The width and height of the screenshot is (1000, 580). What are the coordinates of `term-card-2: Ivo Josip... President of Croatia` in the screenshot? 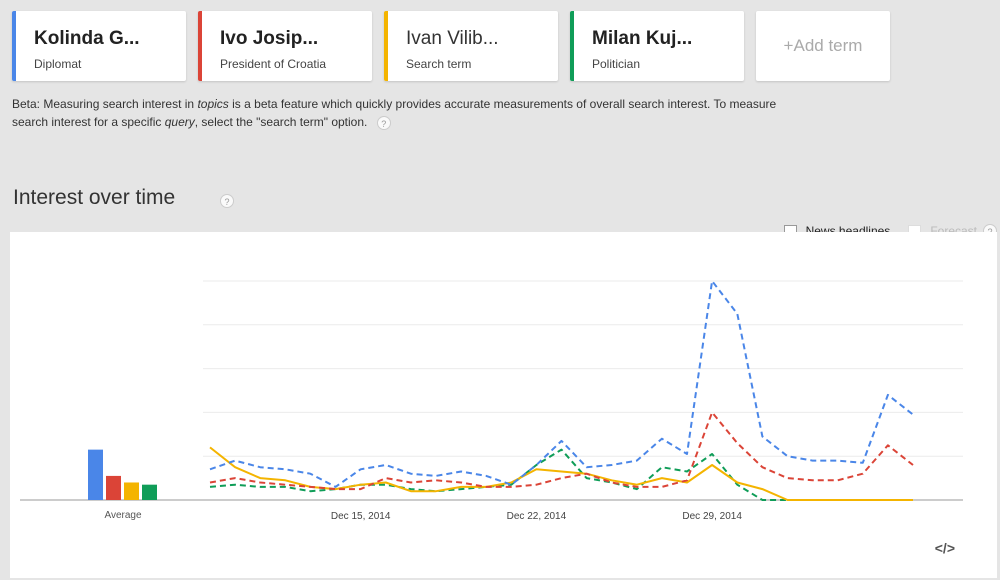 It's located at (285, 46).